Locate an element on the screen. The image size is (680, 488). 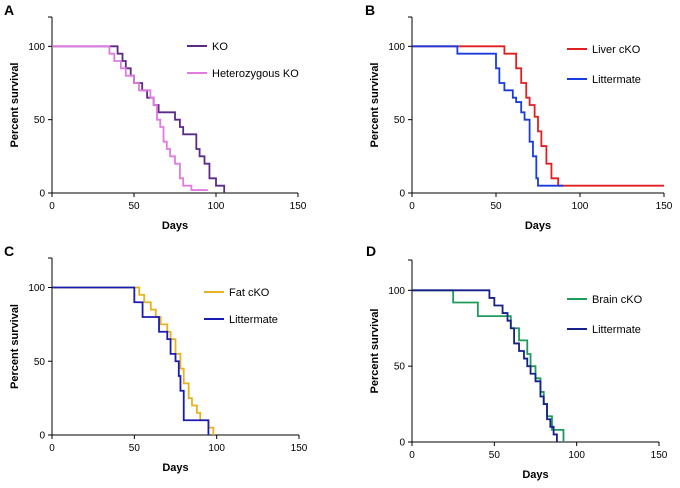
legend-label: KO is located at coordinates (220, 47).